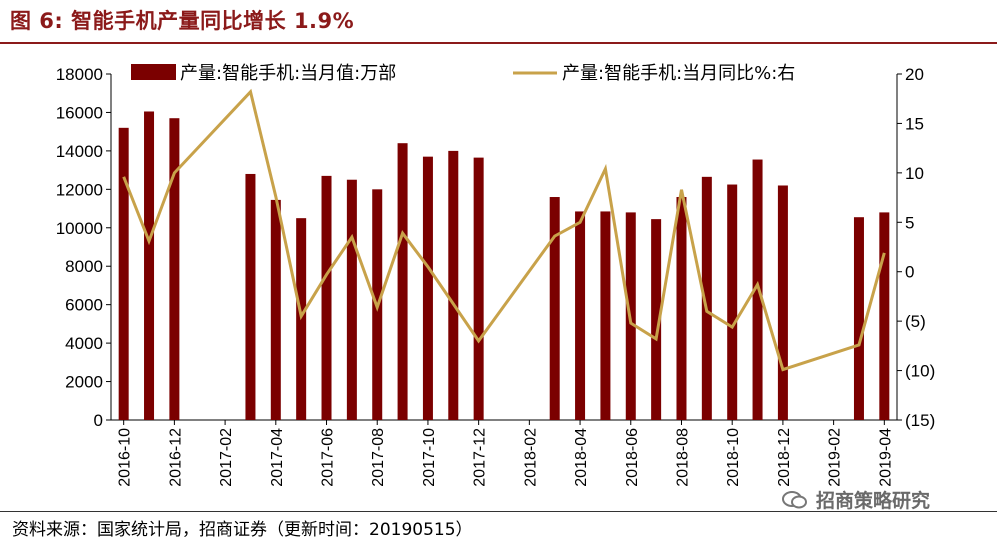 Image resolution: width=997 pixels, height=545 pixels. What do you see at coordinates (480, 457) in the screenshot?
I see `x-tick-label: 2017-12` at bounding box center [480, 457].